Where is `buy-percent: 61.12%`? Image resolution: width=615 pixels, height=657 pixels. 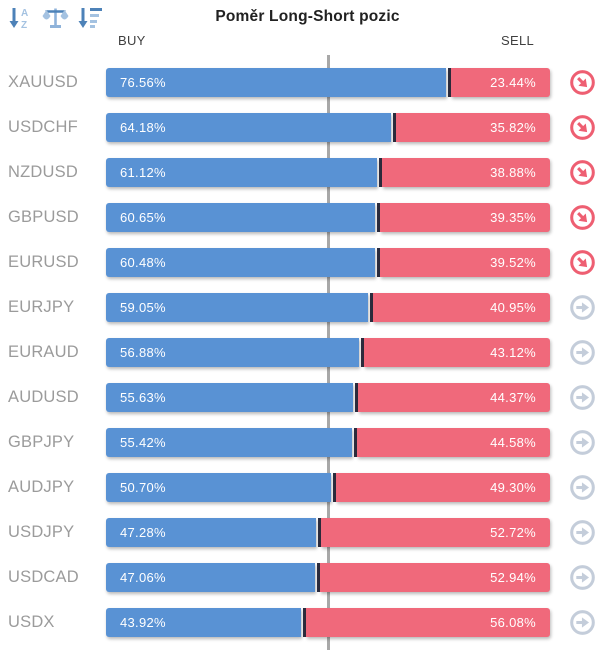 buy-percent: 61.12% is located at coordinates (143, 172).